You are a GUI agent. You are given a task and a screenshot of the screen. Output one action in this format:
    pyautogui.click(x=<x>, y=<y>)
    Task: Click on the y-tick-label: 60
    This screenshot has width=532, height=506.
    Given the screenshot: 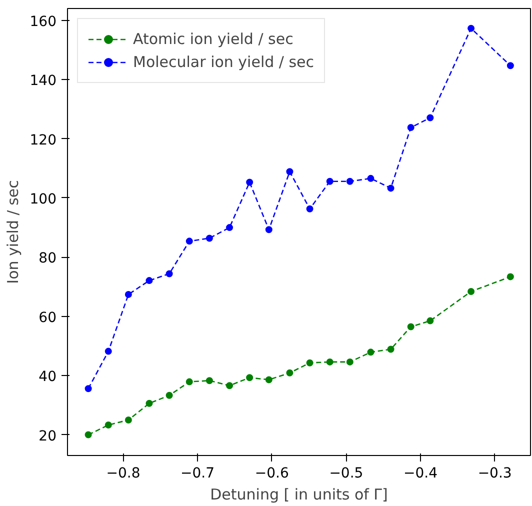 What is the action you would take?
    pyautogui.click(x=47, y=318)
    